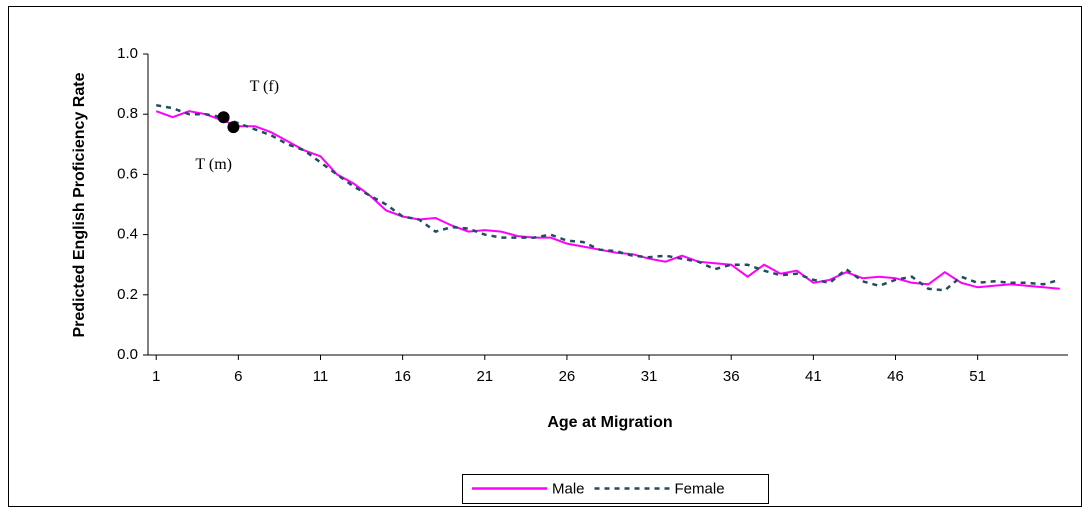  What do you see at coordinates (127, 173) in the screenshot?
I see `y-tick-label: 0.6` at bounding box center [127, 173].